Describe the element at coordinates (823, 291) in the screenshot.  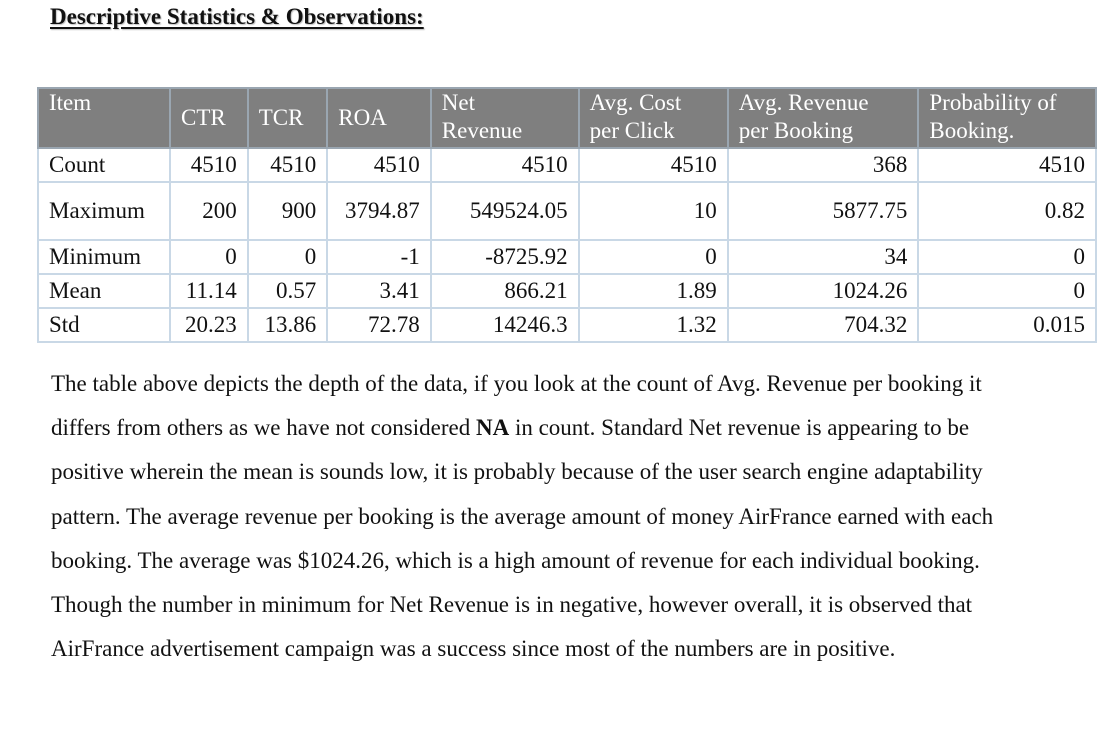
I see `cell-avg-revenue-per-booking: 1024.26` at that location.